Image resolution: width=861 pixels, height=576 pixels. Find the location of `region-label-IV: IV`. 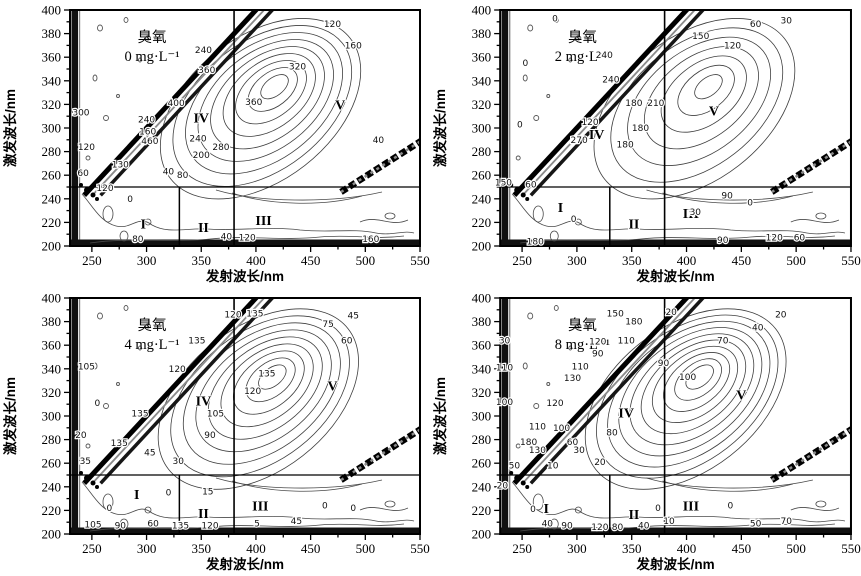

region-label-IV: IV is located at coordinates (201, 118).